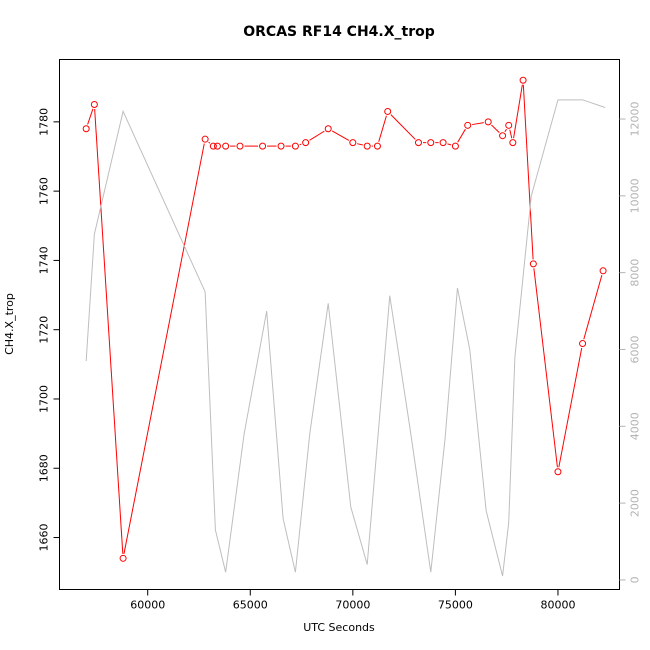 Image resolution: width=650 pixels, height=650 pixels. I want to click on x-tick-label: 80000, so click(557, 605).